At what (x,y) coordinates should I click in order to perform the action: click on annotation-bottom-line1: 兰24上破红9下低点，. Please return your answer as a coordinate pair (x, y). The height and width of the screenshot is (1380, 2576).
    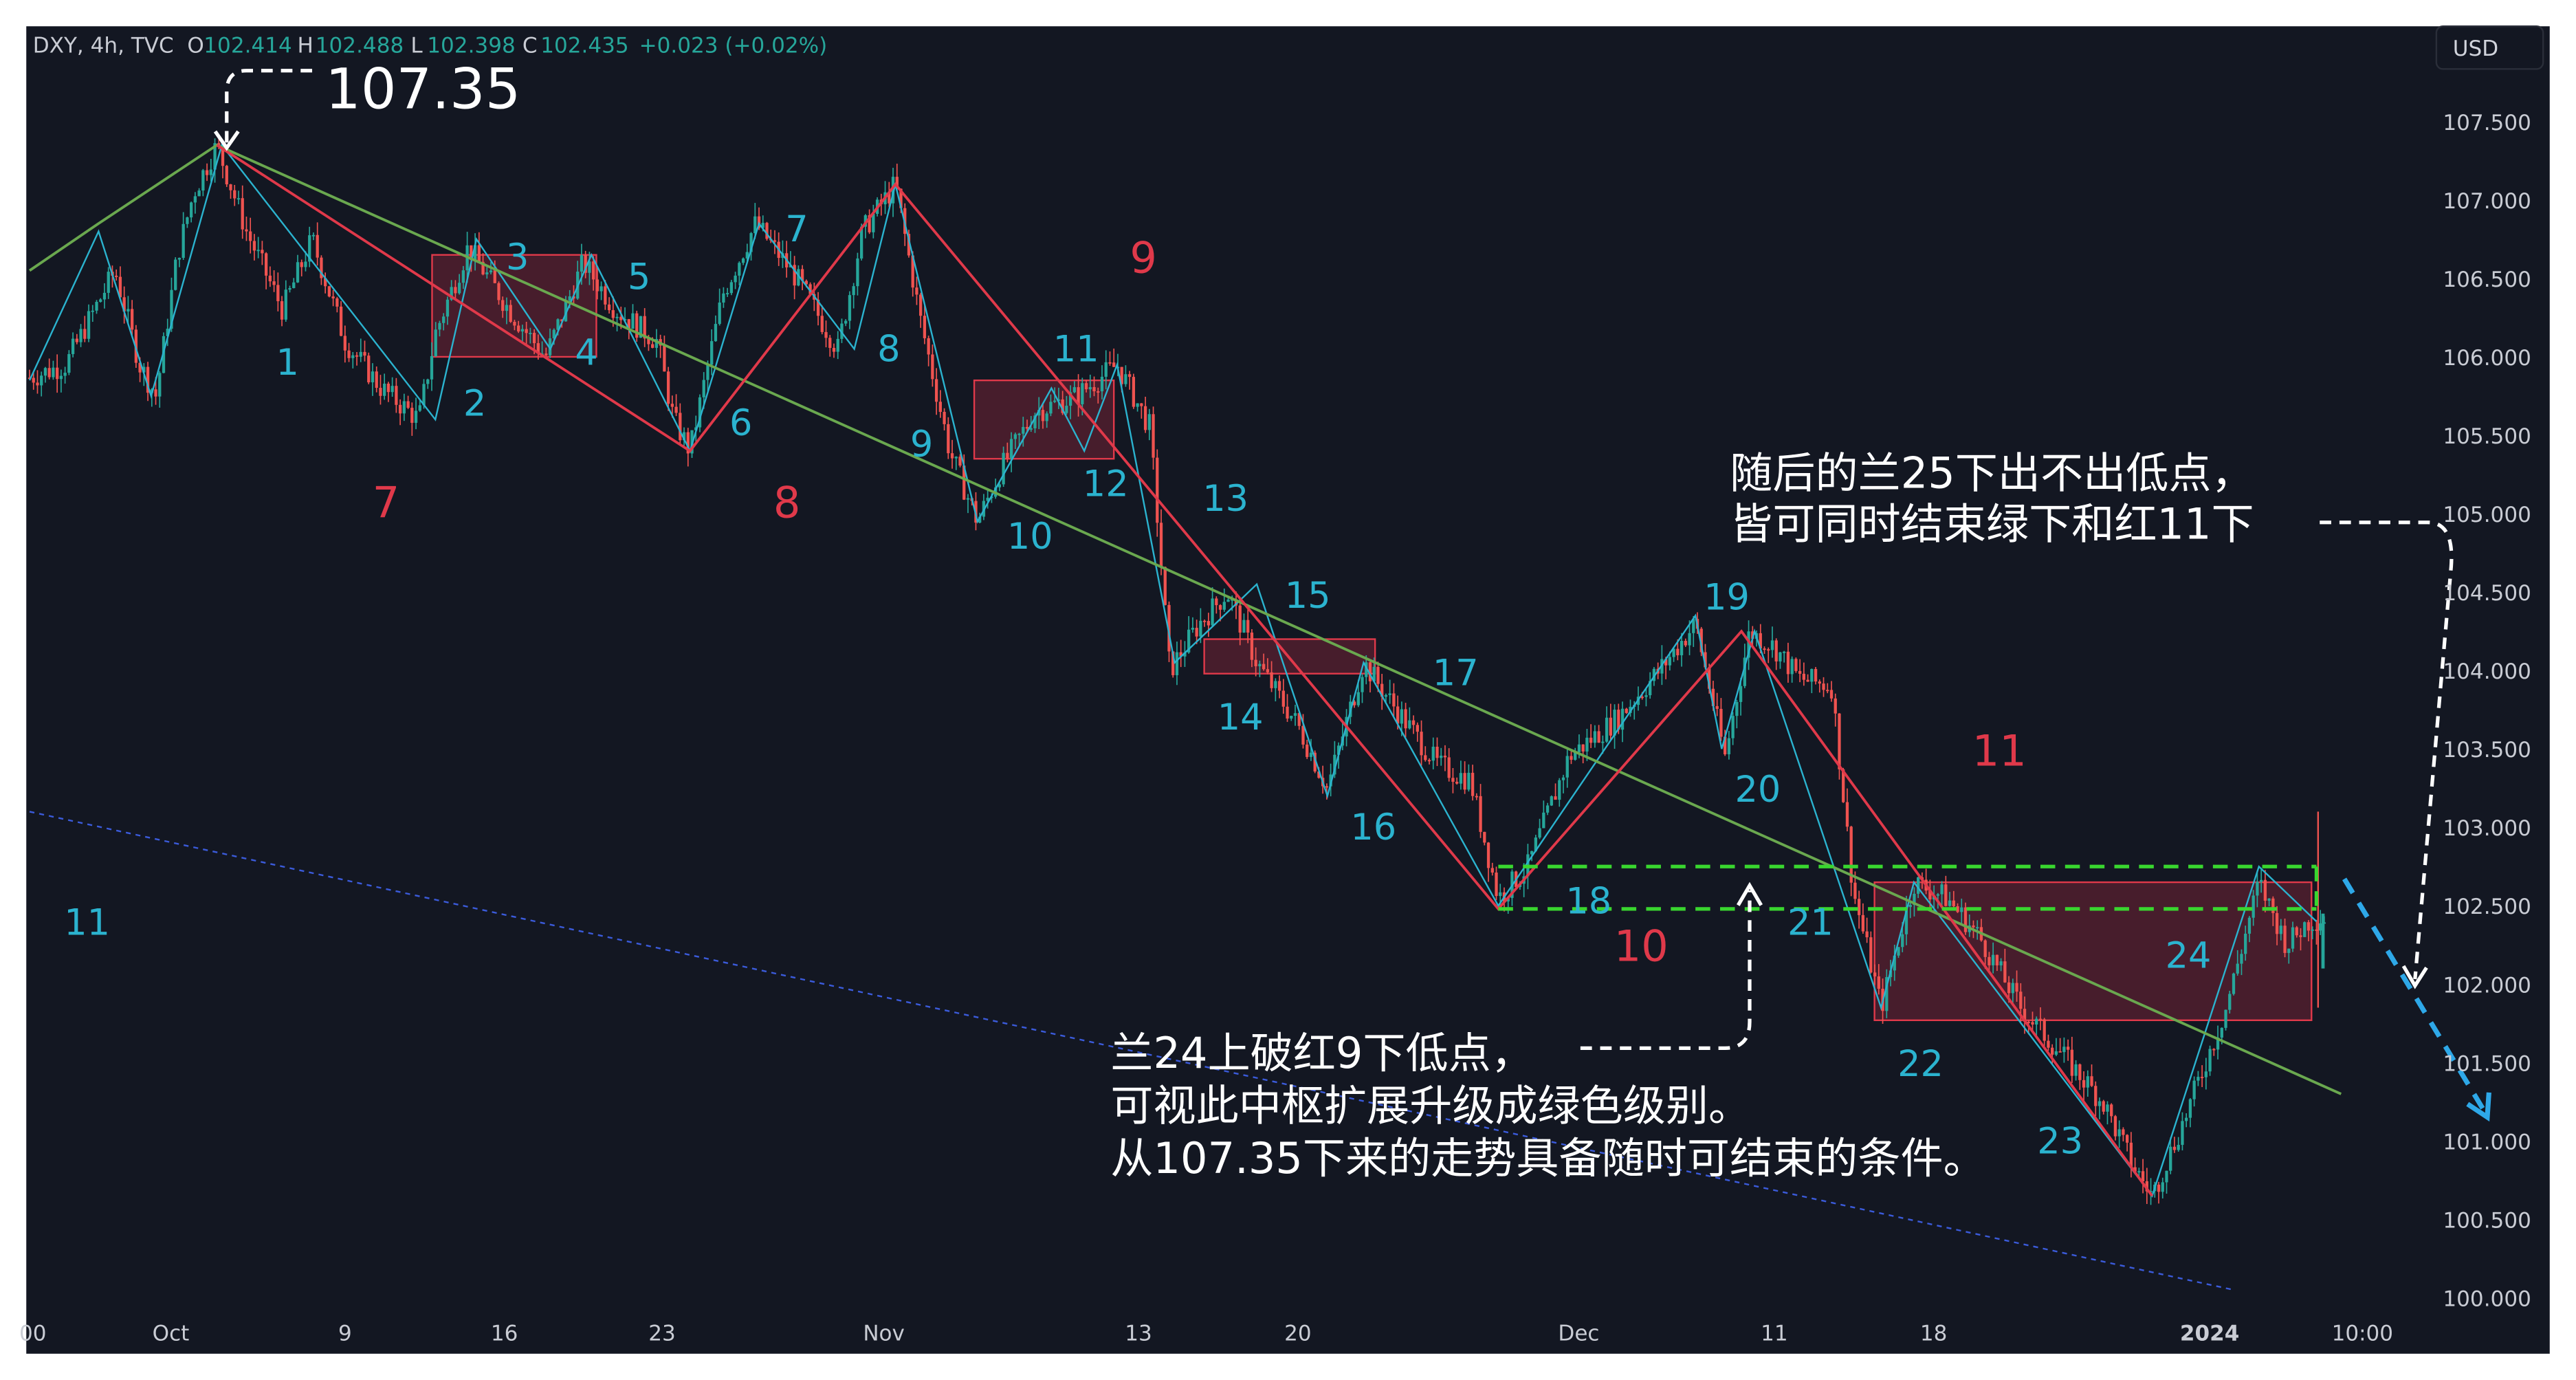
    Looking at the image, I should click on (1321, 1053).